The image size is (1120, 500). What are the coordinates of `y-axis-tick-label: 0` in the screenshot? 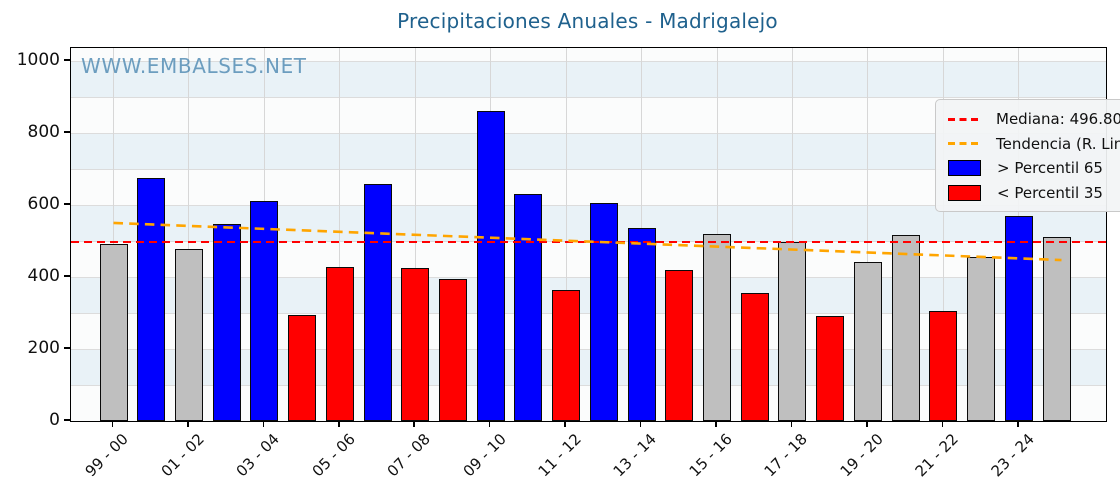 It's located at (54, 420).